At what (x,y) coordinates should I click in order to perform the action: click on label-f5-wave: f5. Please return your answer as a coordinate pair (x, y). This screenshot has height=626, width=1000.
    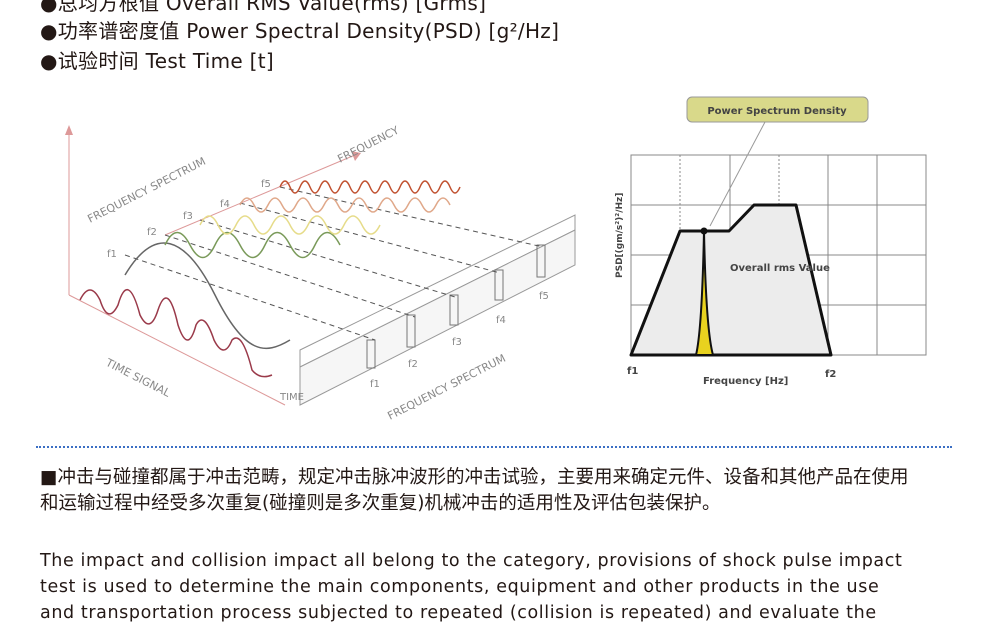
    Looking at the image, I should click on (266, 184).